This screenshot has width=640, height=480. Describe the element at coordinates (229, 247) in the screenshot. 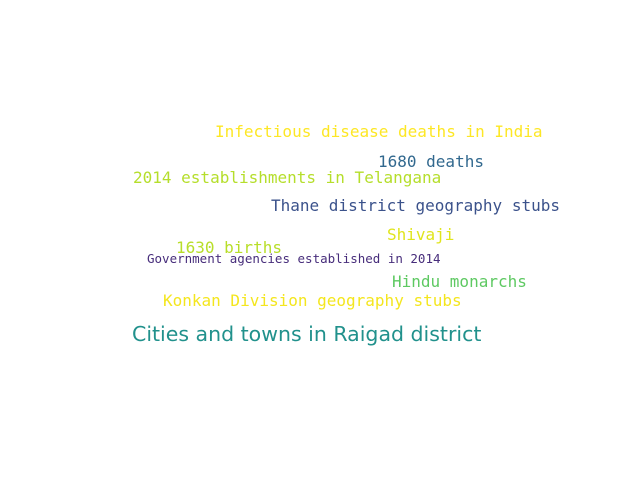

I see `word-1630-births: 1630 births` at that location.